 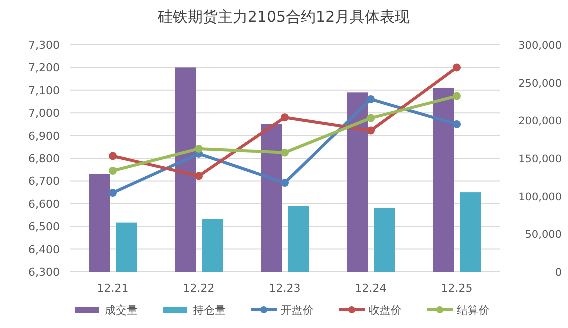 I want to click on legend-label: 成交量, so click(x=121, y=310).